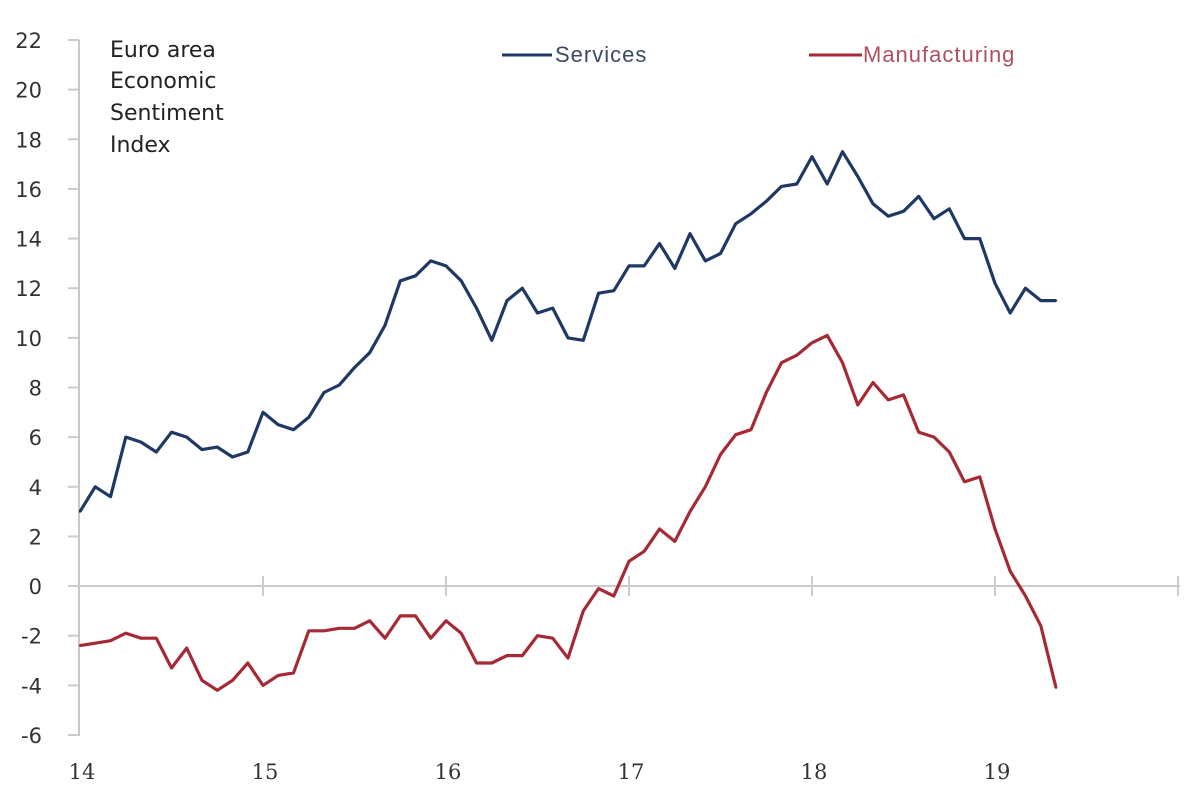 This screenshot has height=800, width=1200. Describe the element at coordinates (814, 772) in the screenshot. I see `x-tick-label: 18` at that location.